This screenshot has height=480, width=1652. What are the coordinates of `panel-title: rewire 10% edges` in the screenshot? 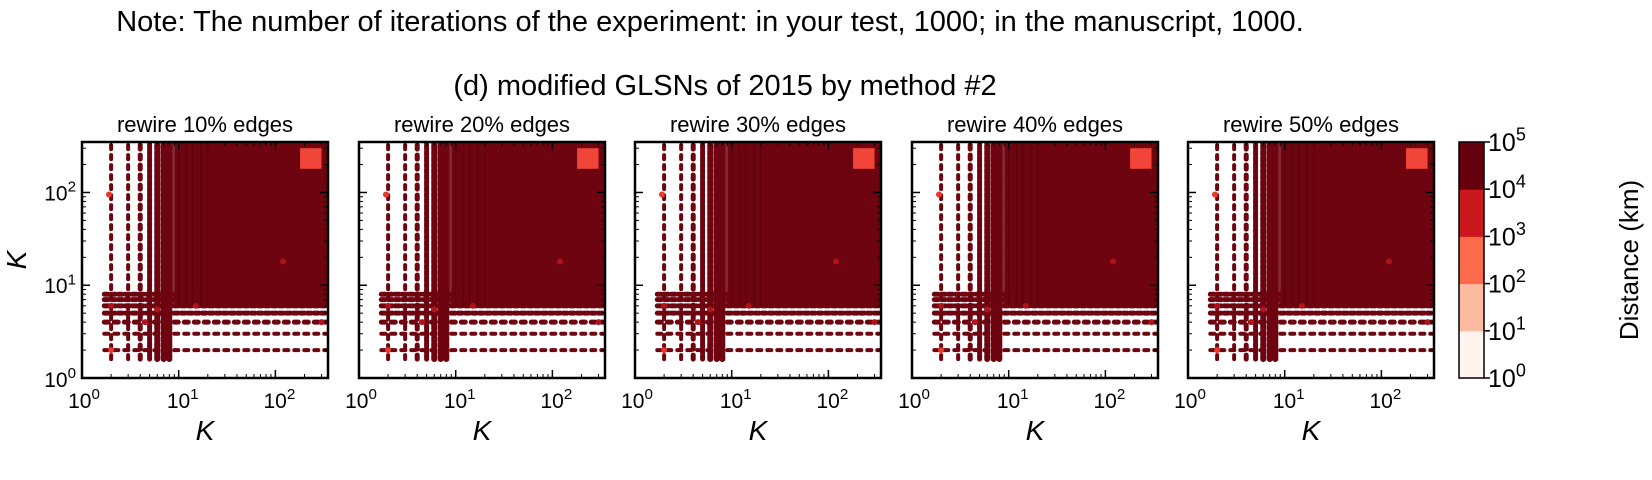 It's located at (205, 124).